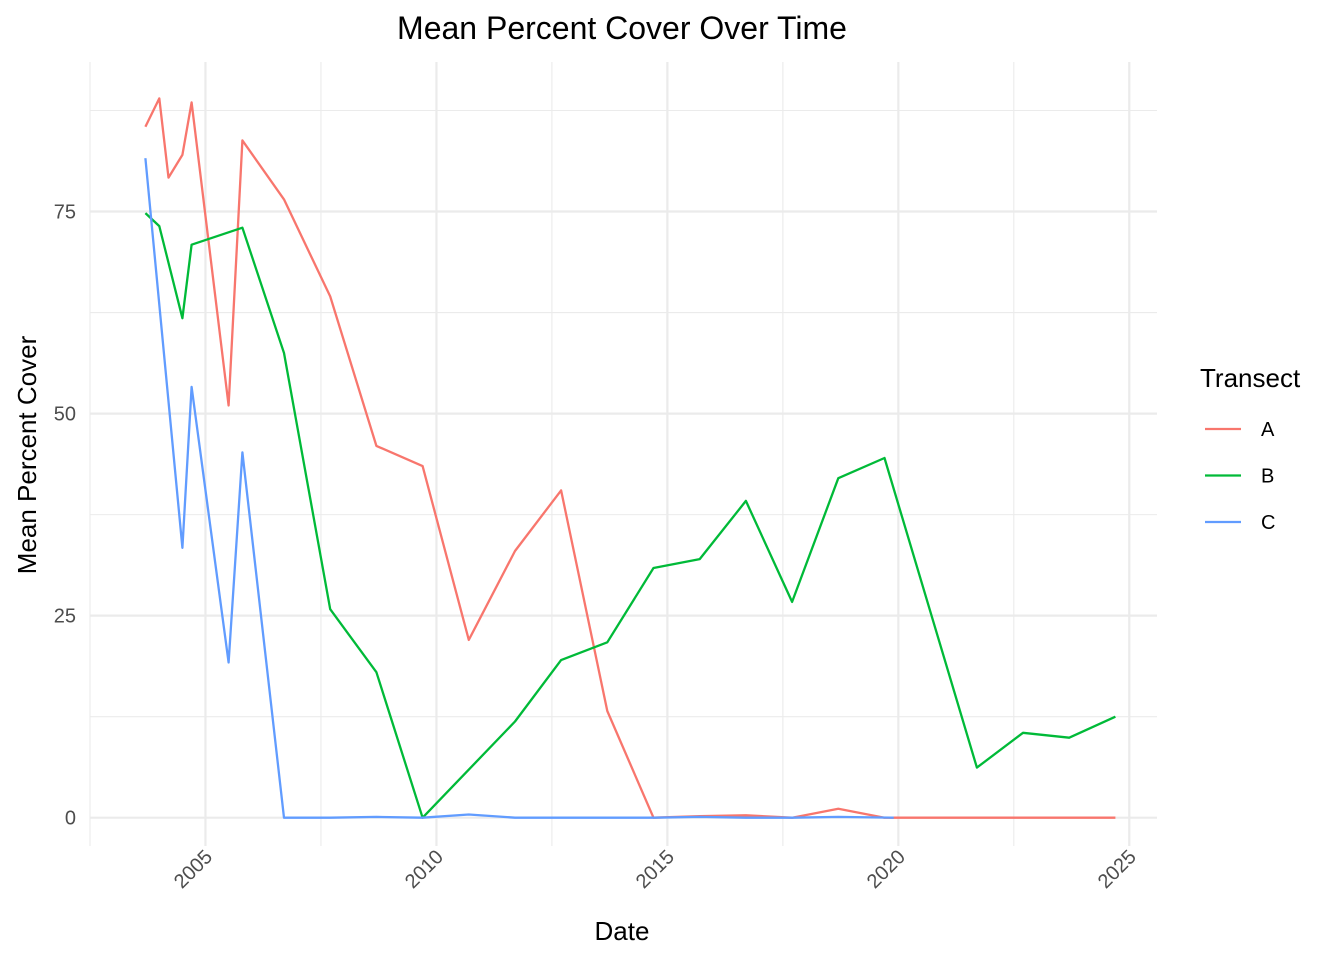  Describe the element at coordinates (1117, 869) in the screenshot. I see `x-tick-label: 2025` at that location.